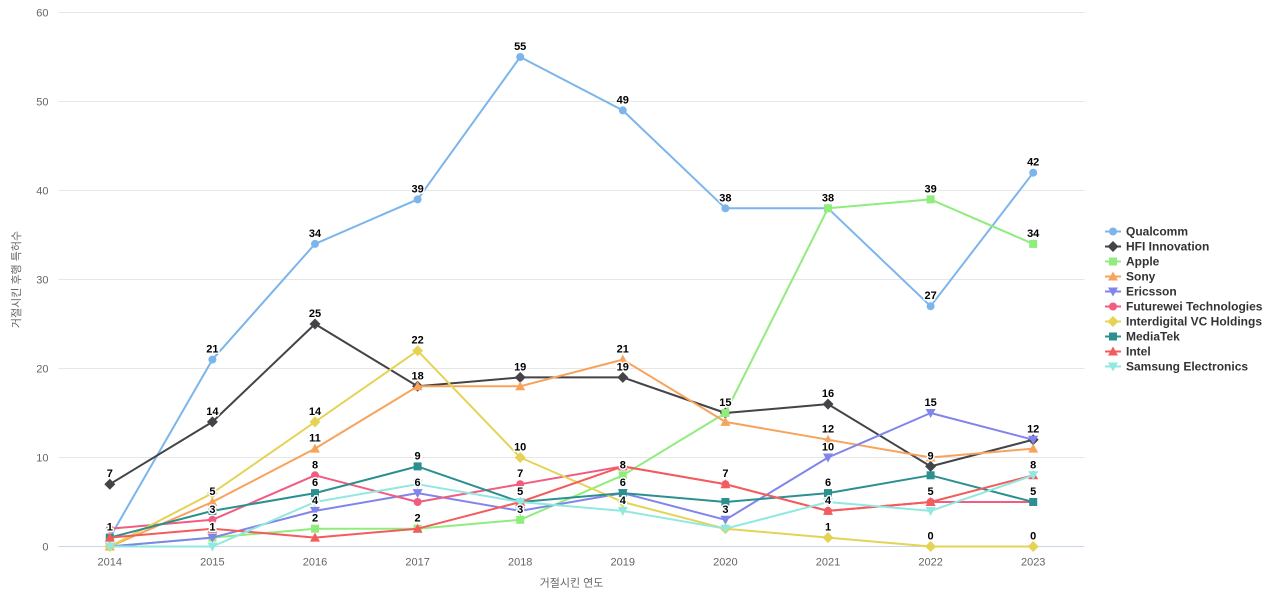 The image size is (1280, 605). Describe the element at coordinates (1033, 492) in the screenshot. I see `data-label-futurewei-technologies-2023: 5` at that location.